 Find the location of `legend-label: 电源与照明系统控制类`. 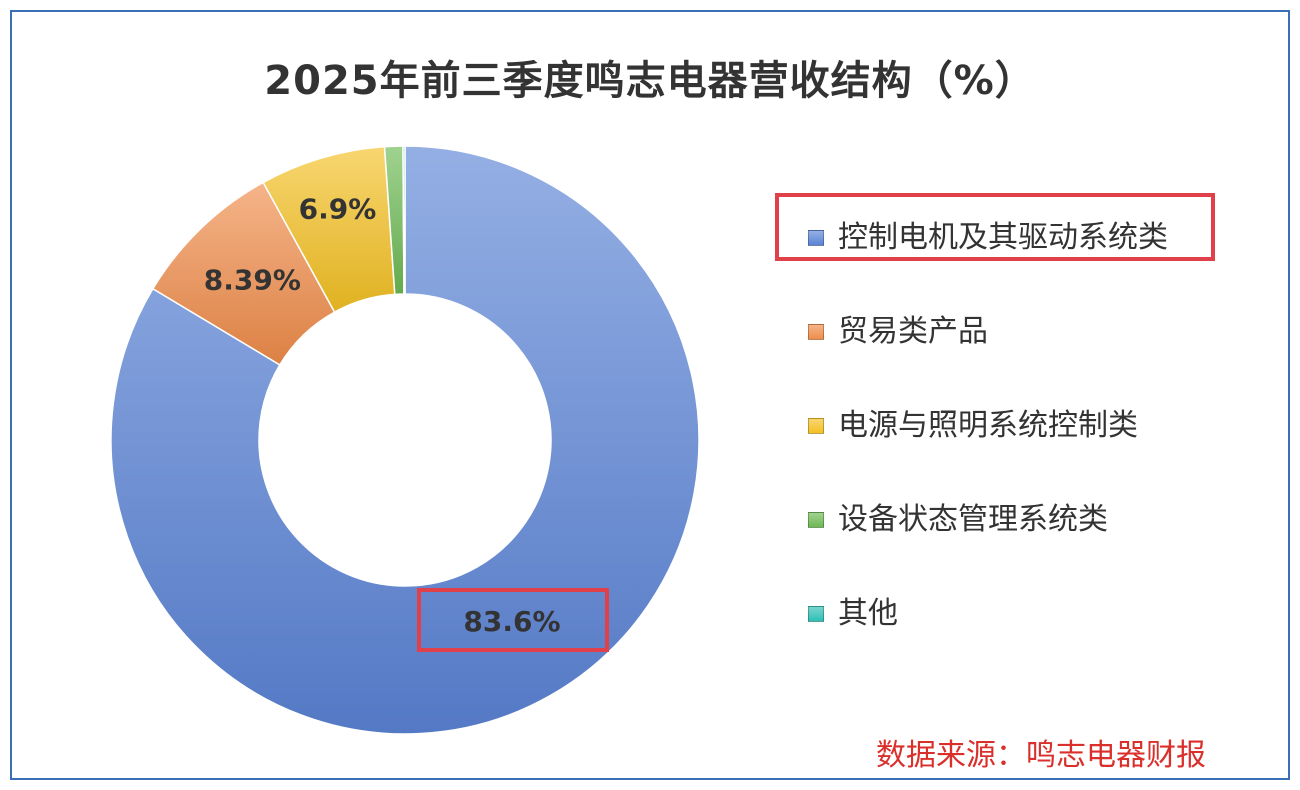

legend-label: 电源与照明系统控制类 is located at coordinates (988, 425).